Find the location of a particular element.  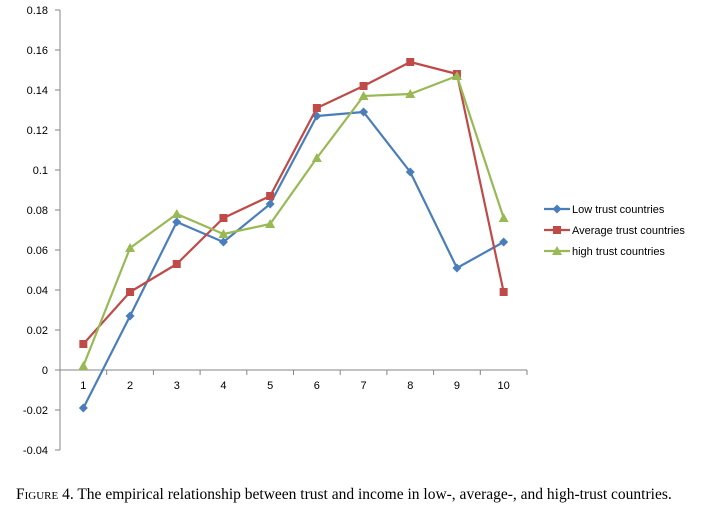

y-tick-label: 0.08 is located at coordinates (37, 211).